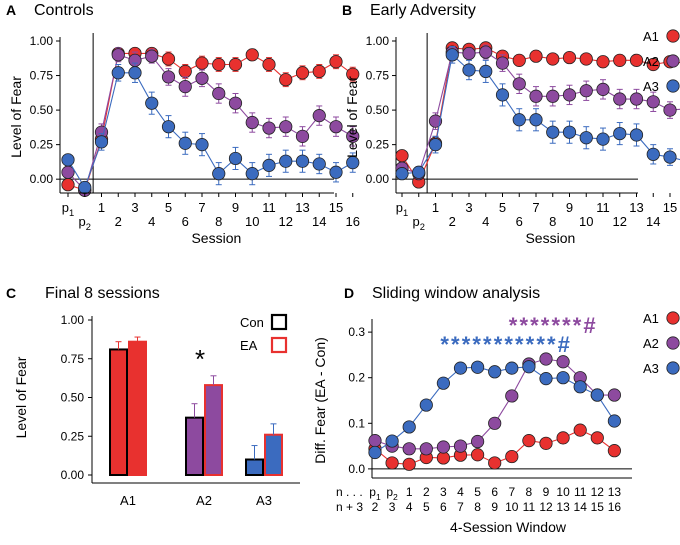 The image size is (680, 545). Describe the element at coordinates (352, 117) in the screenshot. I see `y-axis-label: Level of Fear` at that location.